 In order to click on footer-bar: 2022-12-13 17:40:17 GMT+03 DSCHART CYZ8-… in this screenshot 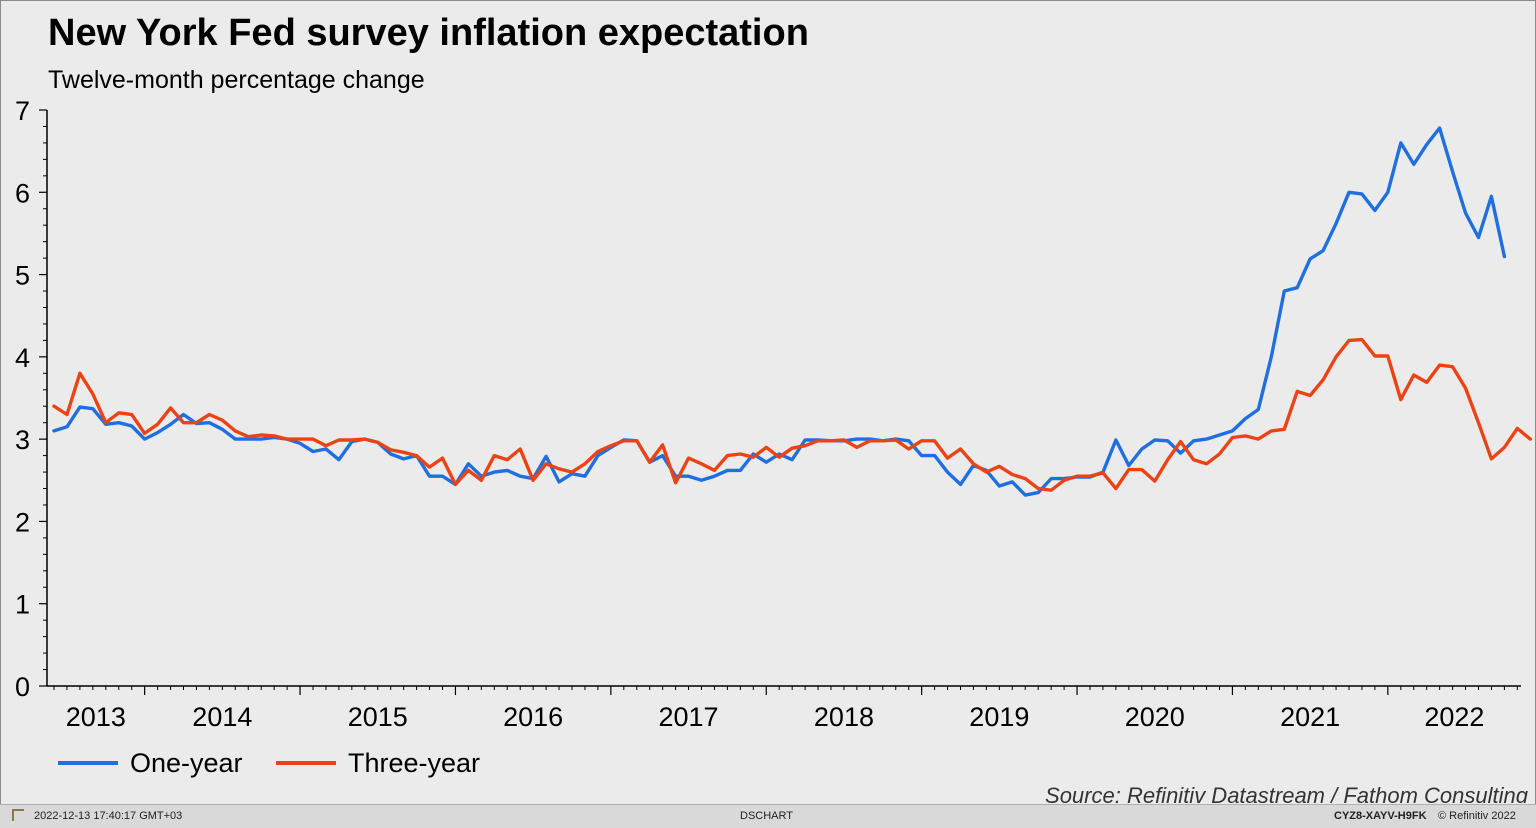, I will do `click(768, 816)`.